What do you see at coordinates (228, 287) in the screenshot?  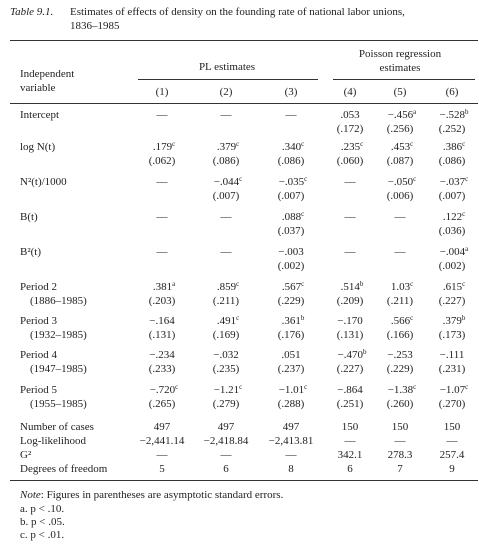 I see `cell: .859c` at bounding box center [228, 287].